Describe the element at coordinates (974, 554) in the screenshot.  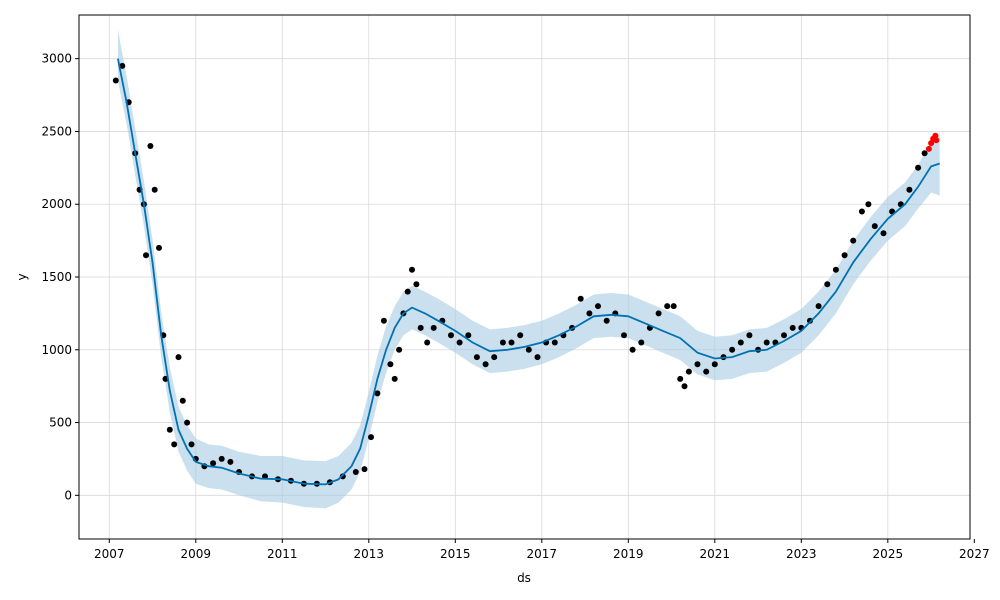
I see `x-tick-label: 2027` at that location.